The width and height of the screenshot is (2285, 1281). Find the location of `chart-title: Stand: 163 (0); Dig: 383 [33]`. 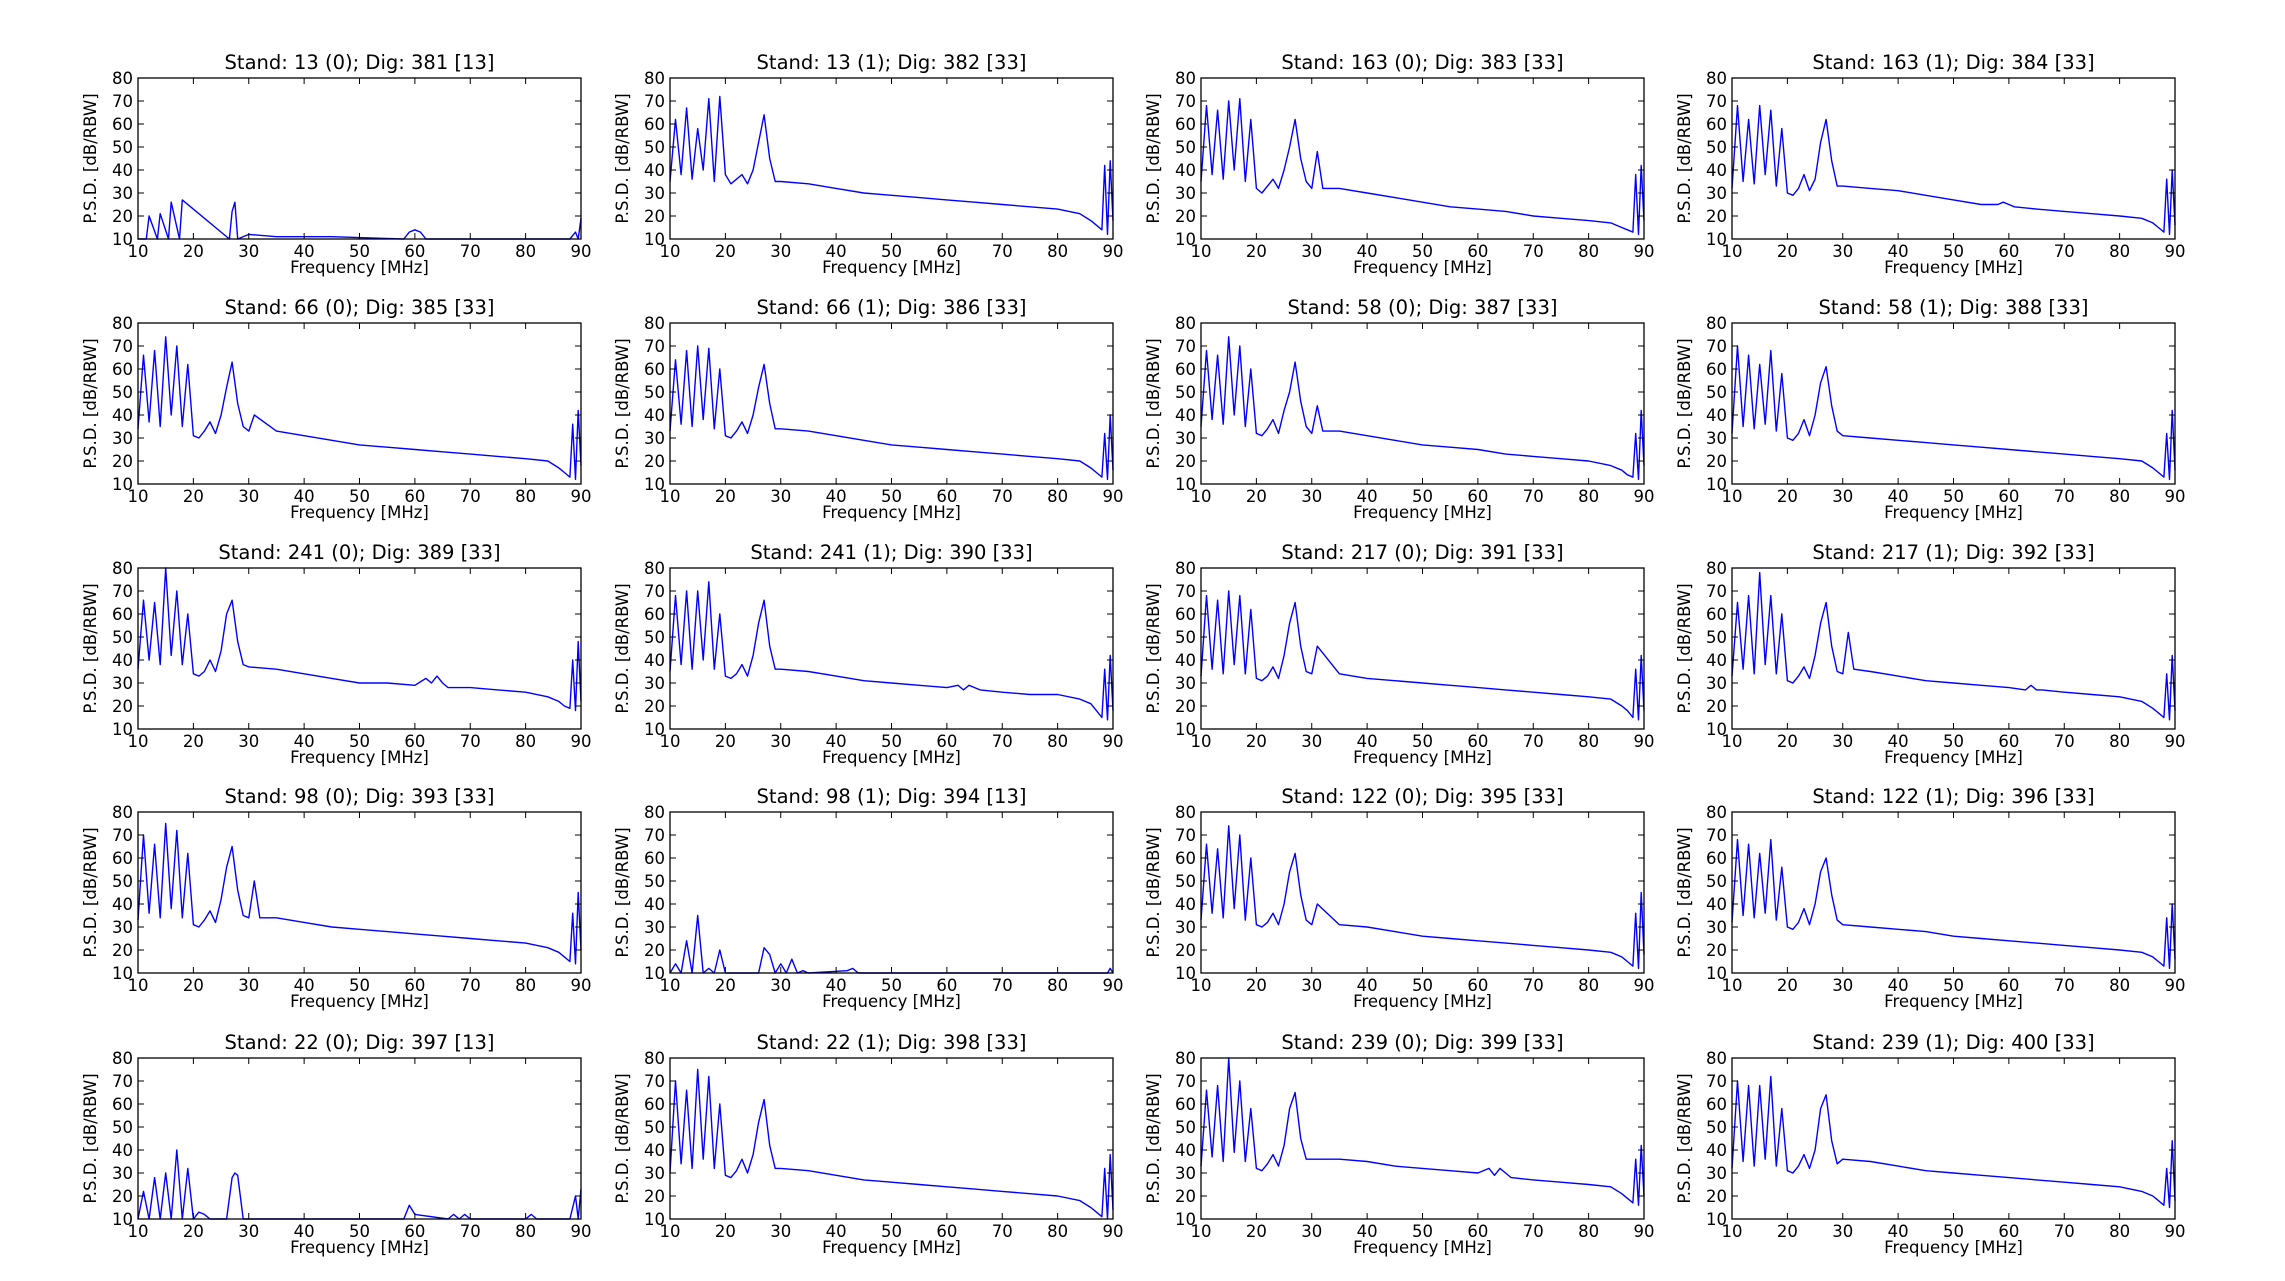

chart-title: Stand: 163 (0); Dig: 383 [33] is located at coordinates (1422, 62).